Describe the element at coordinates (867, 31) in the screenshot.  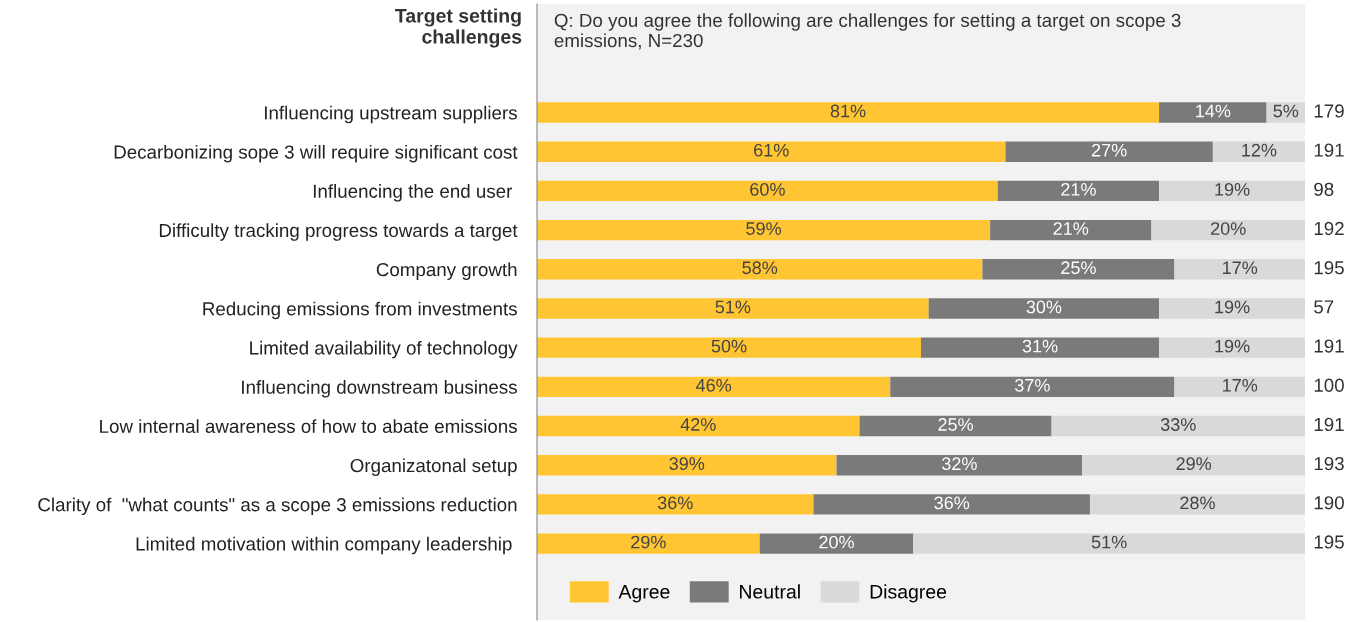
I see `chart-subtitle: Q: Do you agree the following are challenges for setting a target on scope 3 emissions, N=230` at that location.